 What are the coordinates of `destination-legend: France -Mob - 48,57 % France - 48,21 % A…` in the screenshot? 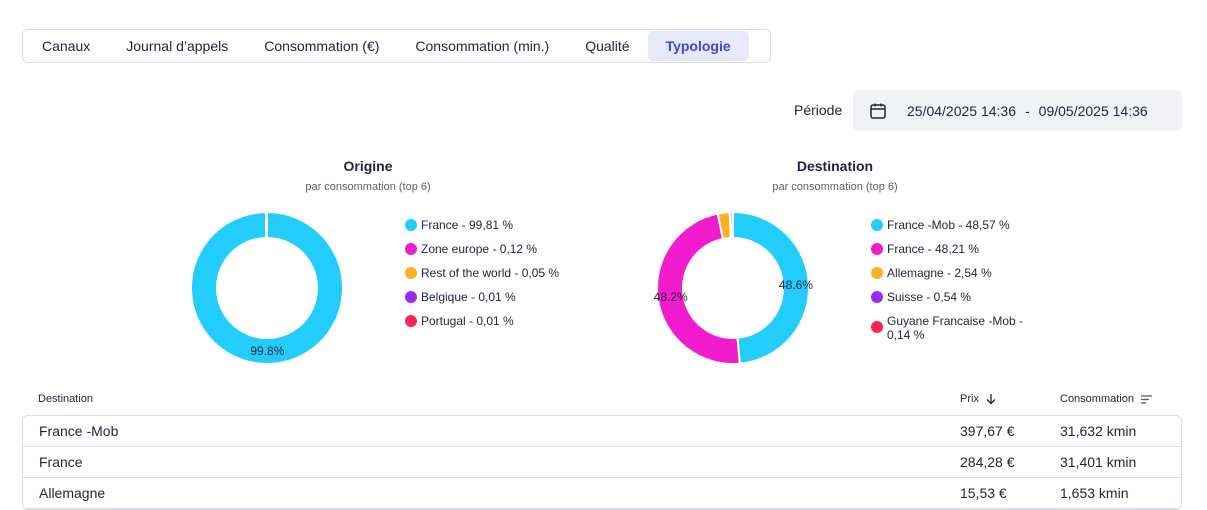 It's located at (958, 282).